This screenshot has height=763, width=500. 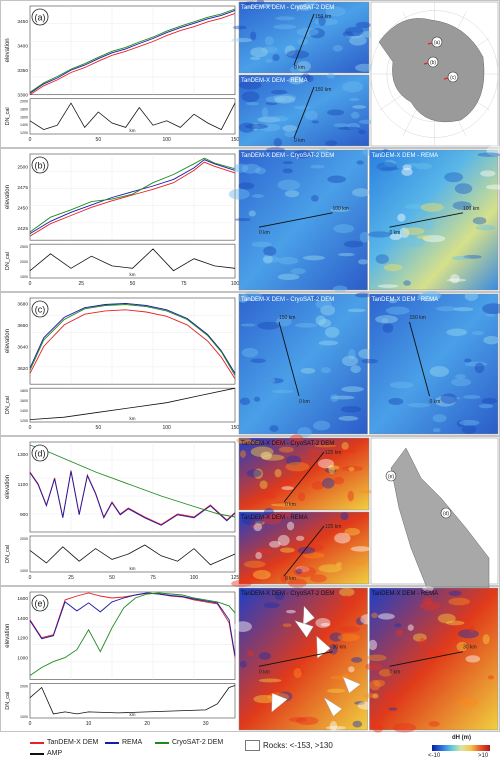 I want to click on panel-d-overview-peninsula, so click(x=440, y=523).